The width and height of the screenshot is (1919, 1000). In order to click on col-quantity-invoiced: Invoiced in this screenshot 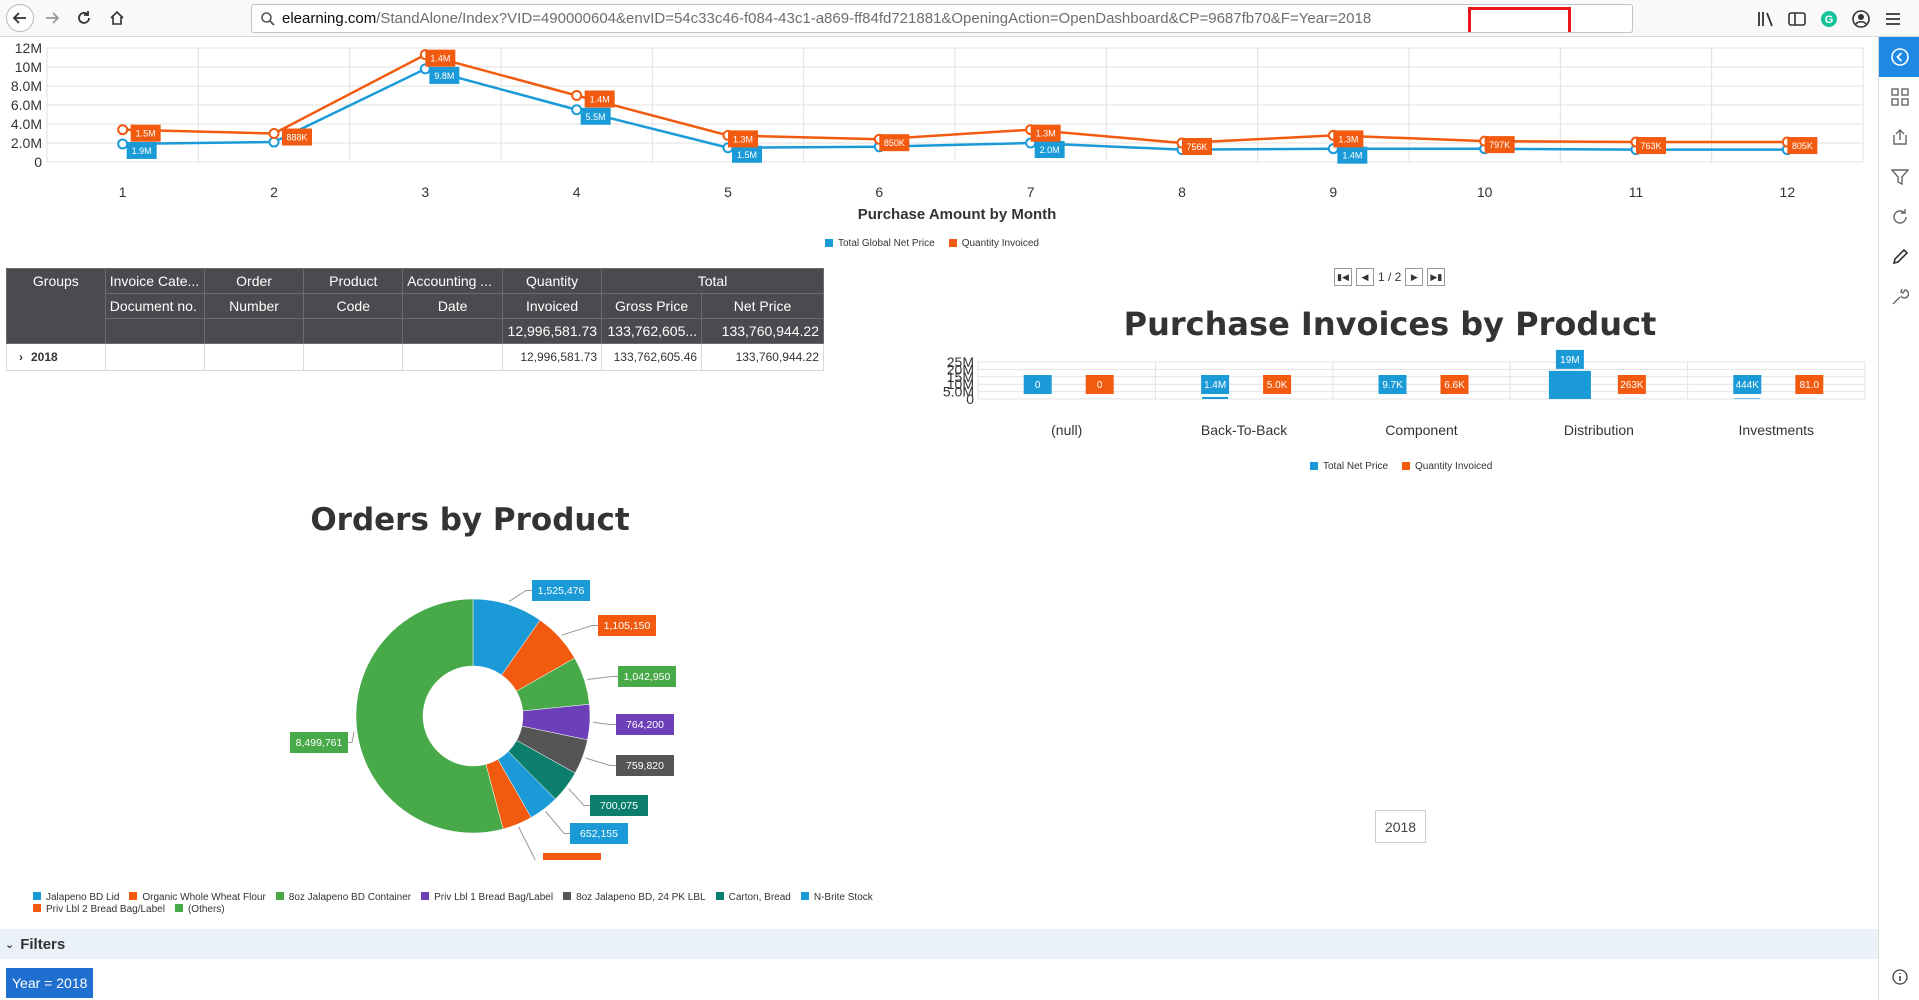, I will do `click(552, 306)`.